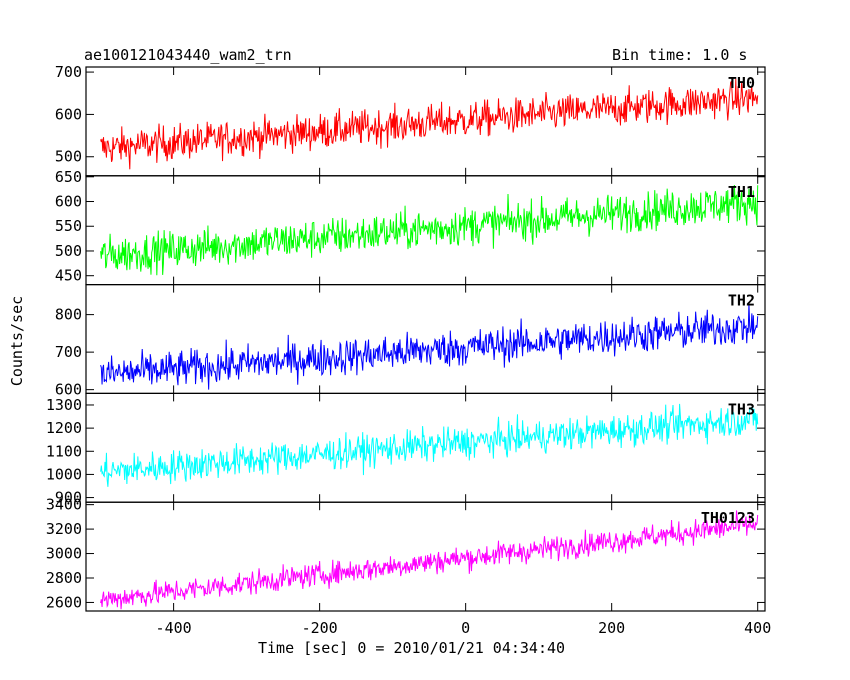 The image size is (850, 680). Describe the element at coordinates (68, 177) in the screenshot. I see `y-tick-label: 650` at that location.